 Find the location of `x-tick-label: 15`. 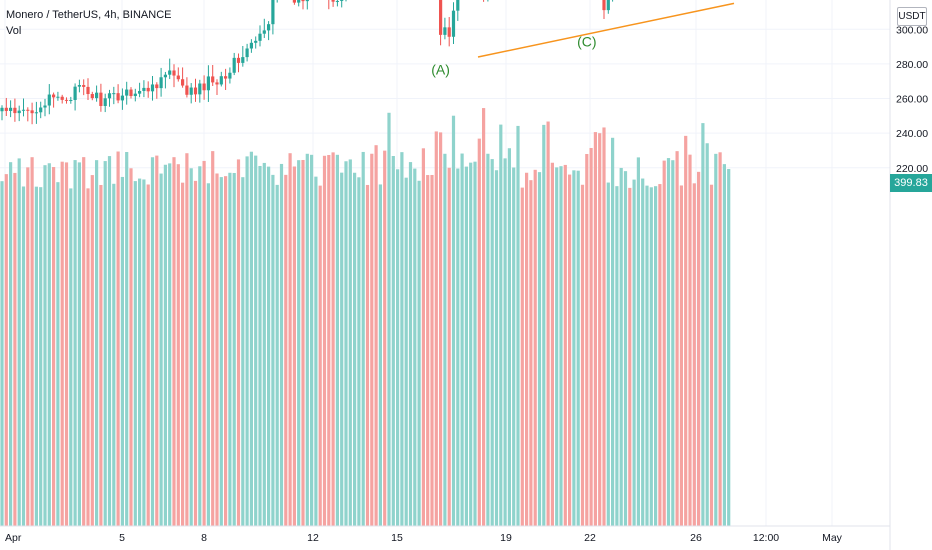

x-tick-label: 15 is located at coordinates (397, 538).